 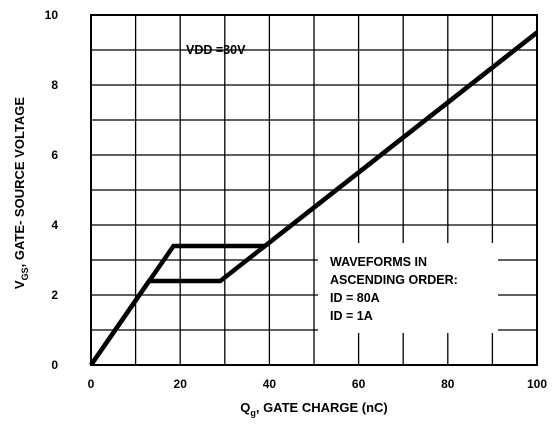 What do you see at coordinates (54, 225) in the screenshot?
I see `y-tick-label: 4` at bounding box center [54, 225].